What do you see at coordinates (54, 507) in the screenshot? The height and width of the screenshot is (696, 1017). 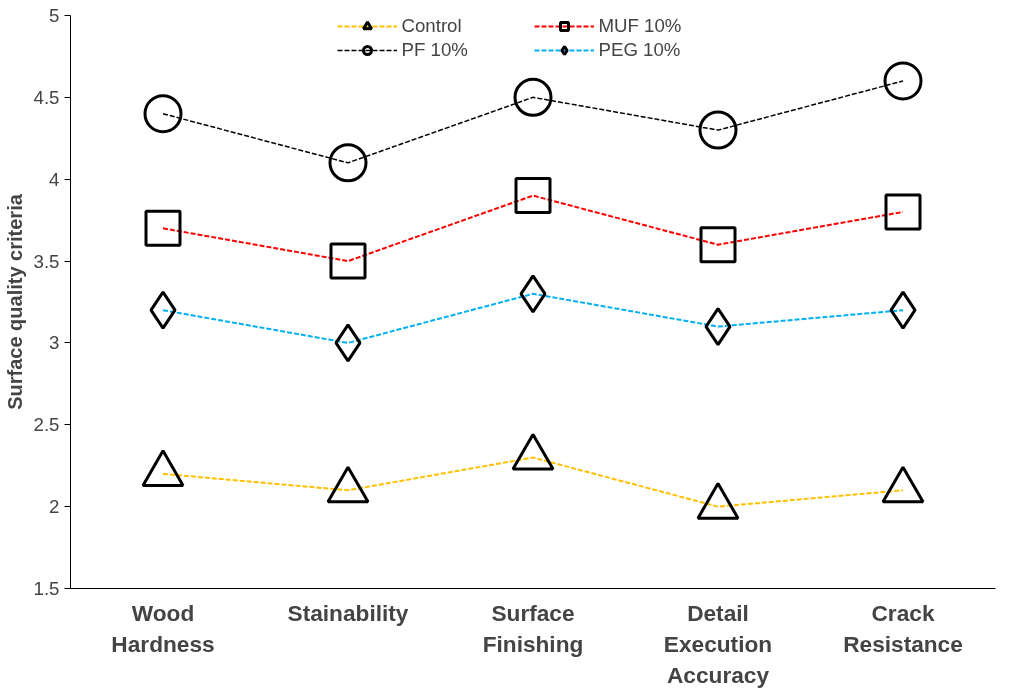 I see `y-tick-label: 2` at bounding box center [54, 507].